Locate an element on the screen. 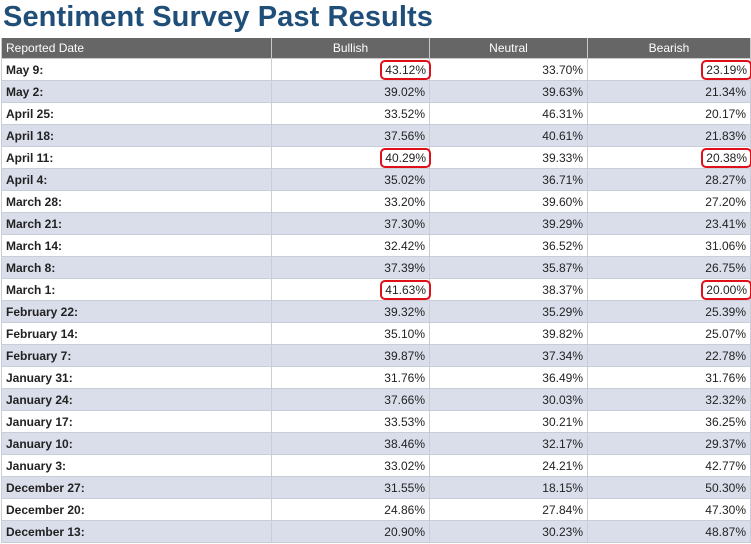  neutral-cell: 39.29% is located at coordinates (508, 223).